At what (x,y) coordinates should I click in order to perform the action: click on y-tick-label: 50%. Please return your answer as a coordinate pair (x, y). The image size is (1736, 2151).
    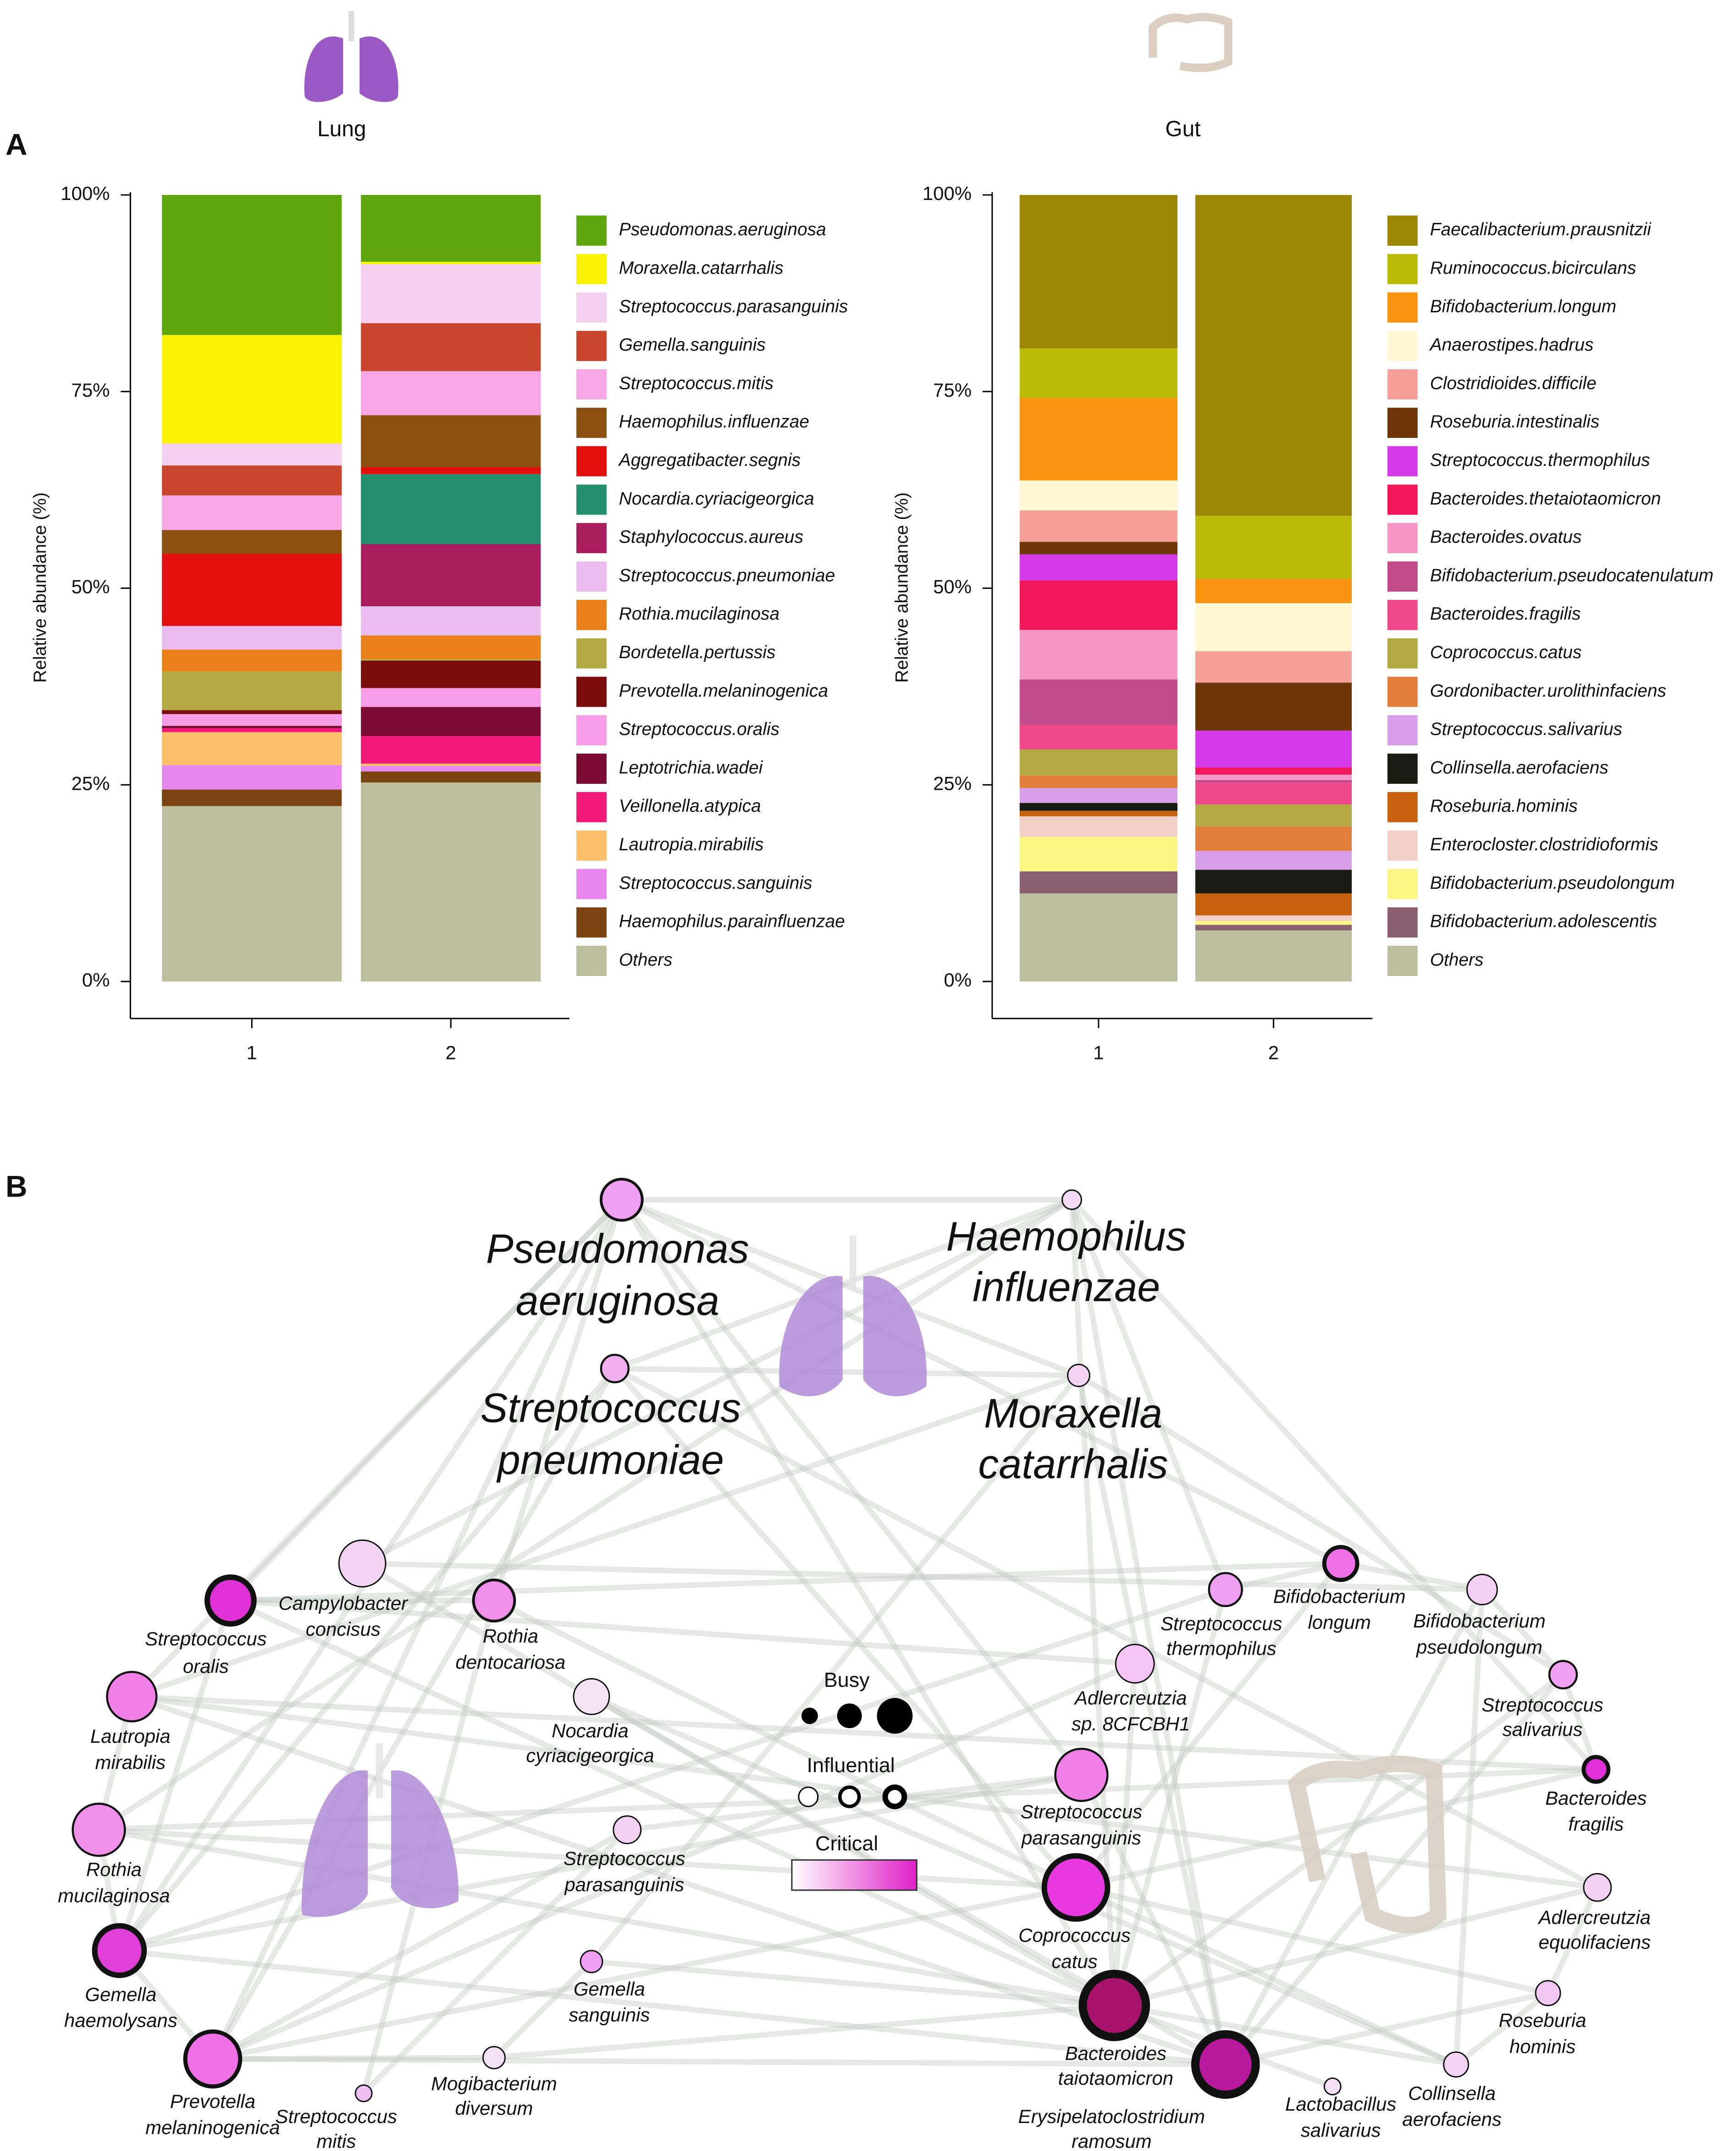
    Looking at the image, I should click on (91, 587).